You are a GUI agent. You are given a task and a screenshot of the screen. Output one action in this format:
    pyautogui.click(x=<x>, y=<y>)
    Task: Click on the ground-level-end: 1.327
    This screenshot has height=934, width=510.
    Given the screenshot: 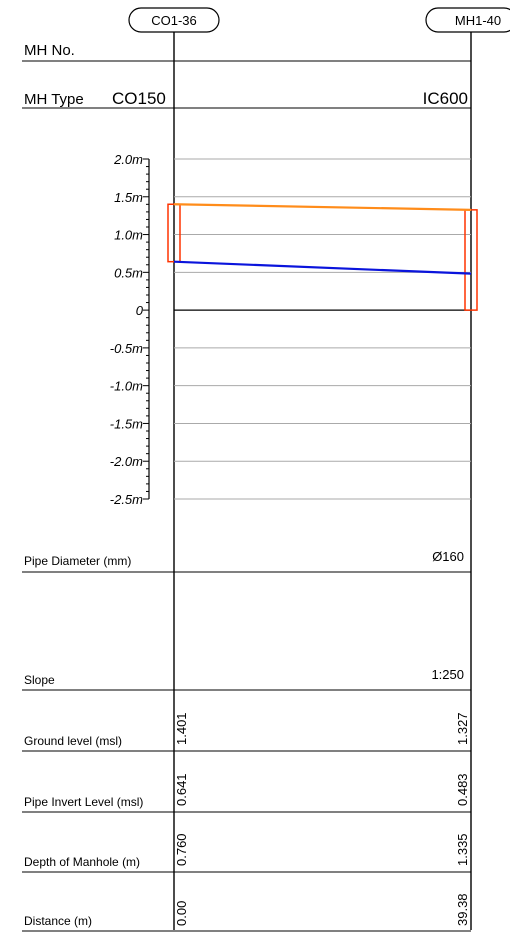 What is the action you would take?
    pyautogui.click(x=462, y=728)
    